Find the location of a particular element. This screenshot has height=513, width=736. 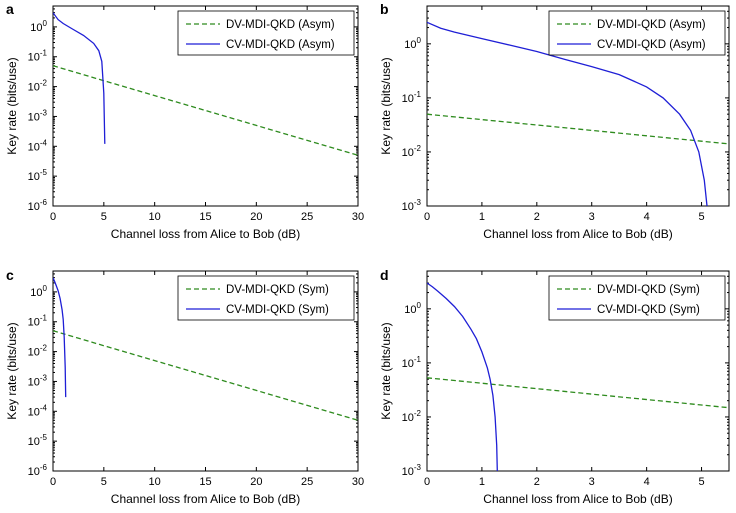

panel-letter: d is located at coordinates (384, 275).